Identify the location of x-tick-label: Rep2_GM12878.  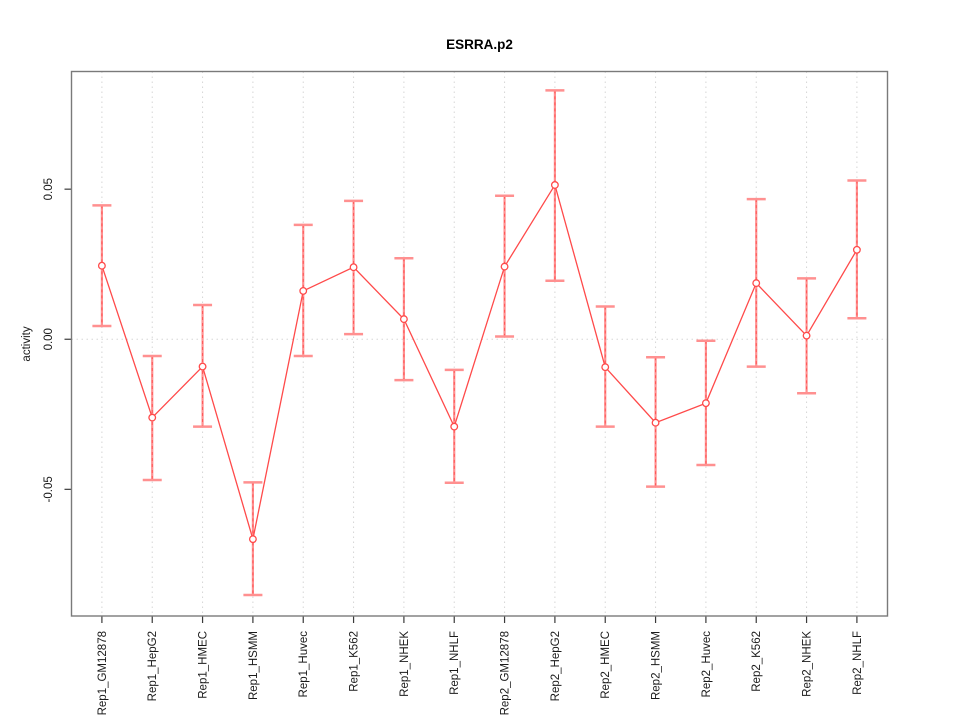
(506, 673).